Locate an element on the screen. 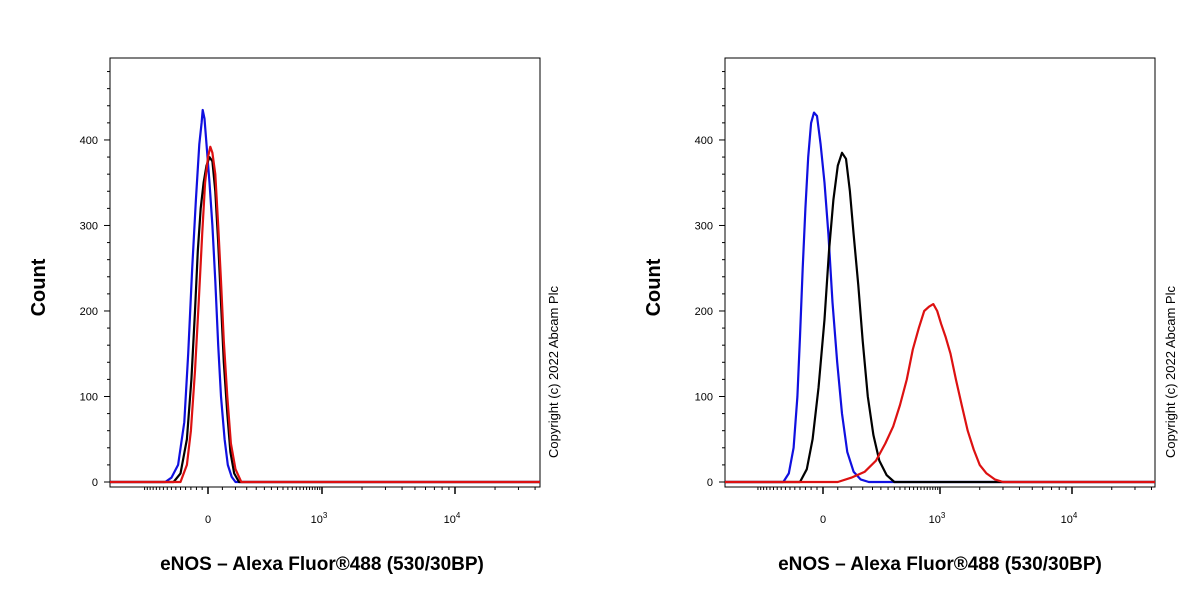  series-red-curve is located at coordinates (940, 393).